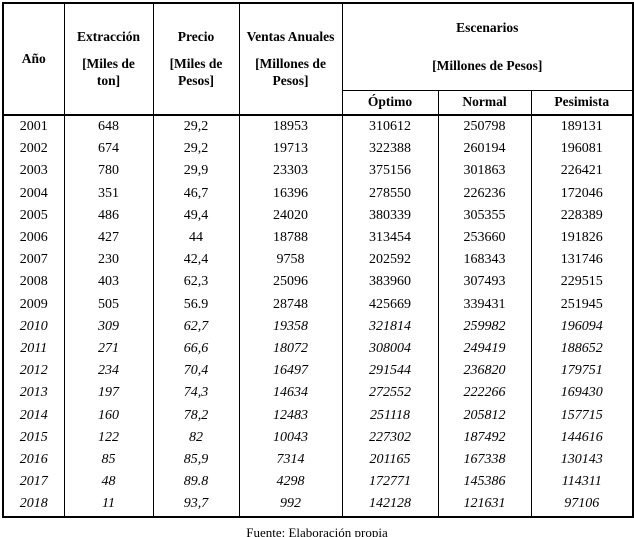 Image resolution: width=634 pixels, height=537 pixels. What do you see at coordinates (290, 260) in the screenshot?
I see `table-cell-ventas: 9758` at bounding box center [290, 260].